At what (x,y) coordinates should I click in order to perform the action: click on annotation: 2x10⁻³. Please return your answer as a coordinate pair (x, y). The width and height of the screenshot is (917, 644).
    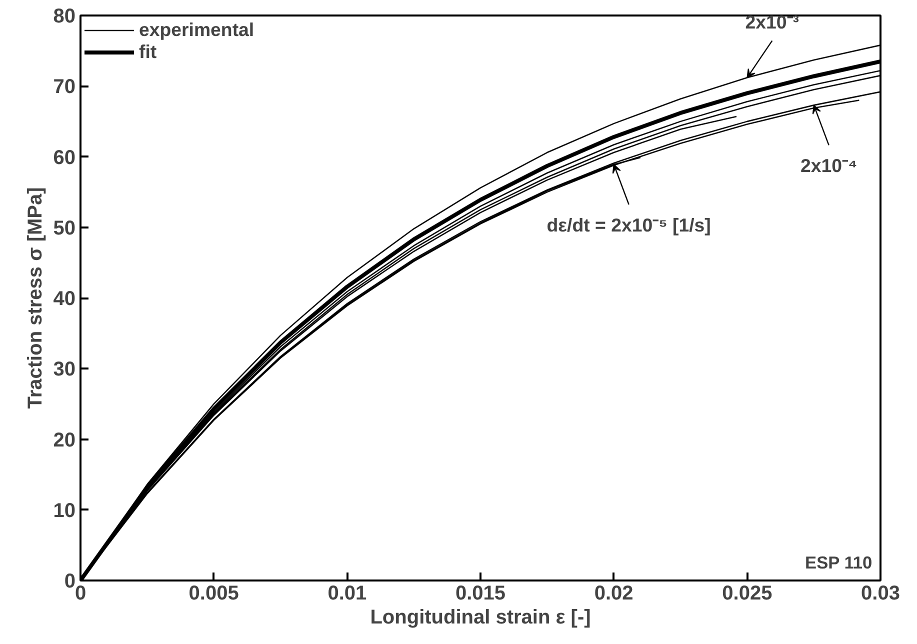
    Looking at the image, I should click on (772, 22).